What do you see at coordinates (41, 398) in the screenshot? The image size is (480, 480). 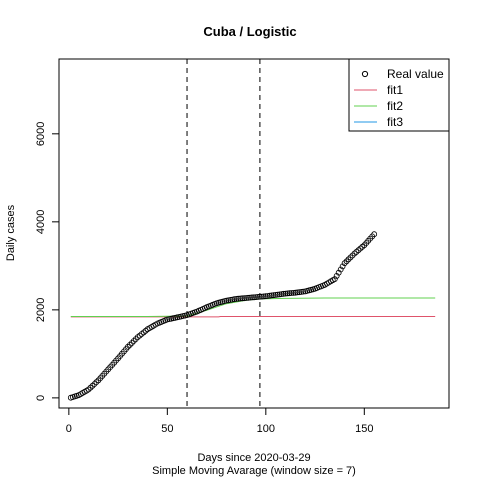 I see `y-tick-label: 0` at bounding box center [41, 398].